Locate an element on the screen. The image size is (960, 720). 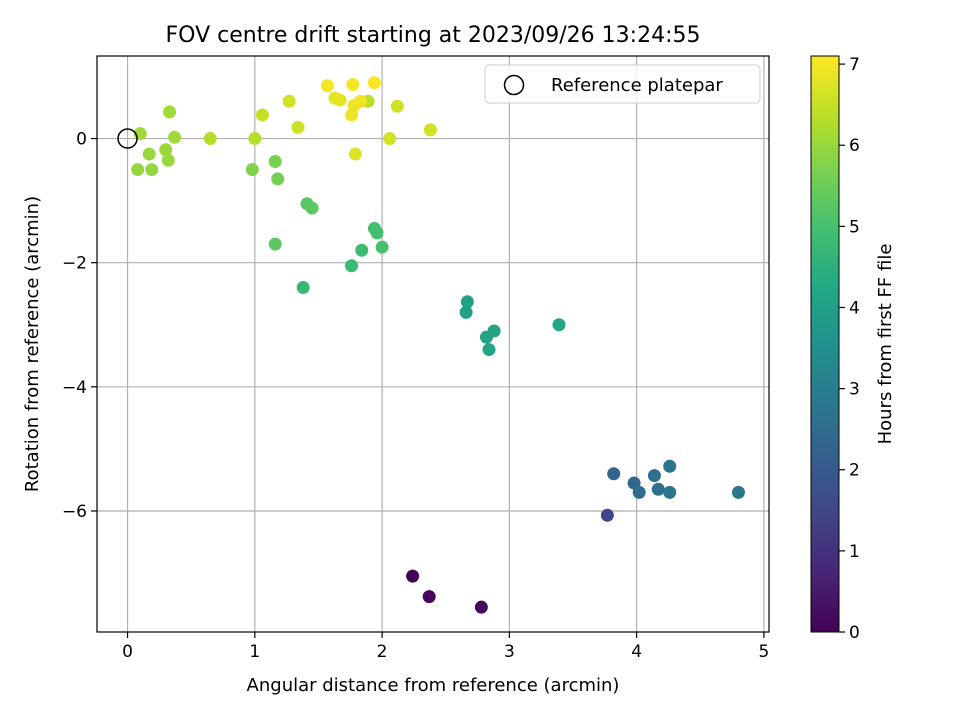
x-axis-label: Angular distance from reference (arcmin) is located at coordinates (433, 685).